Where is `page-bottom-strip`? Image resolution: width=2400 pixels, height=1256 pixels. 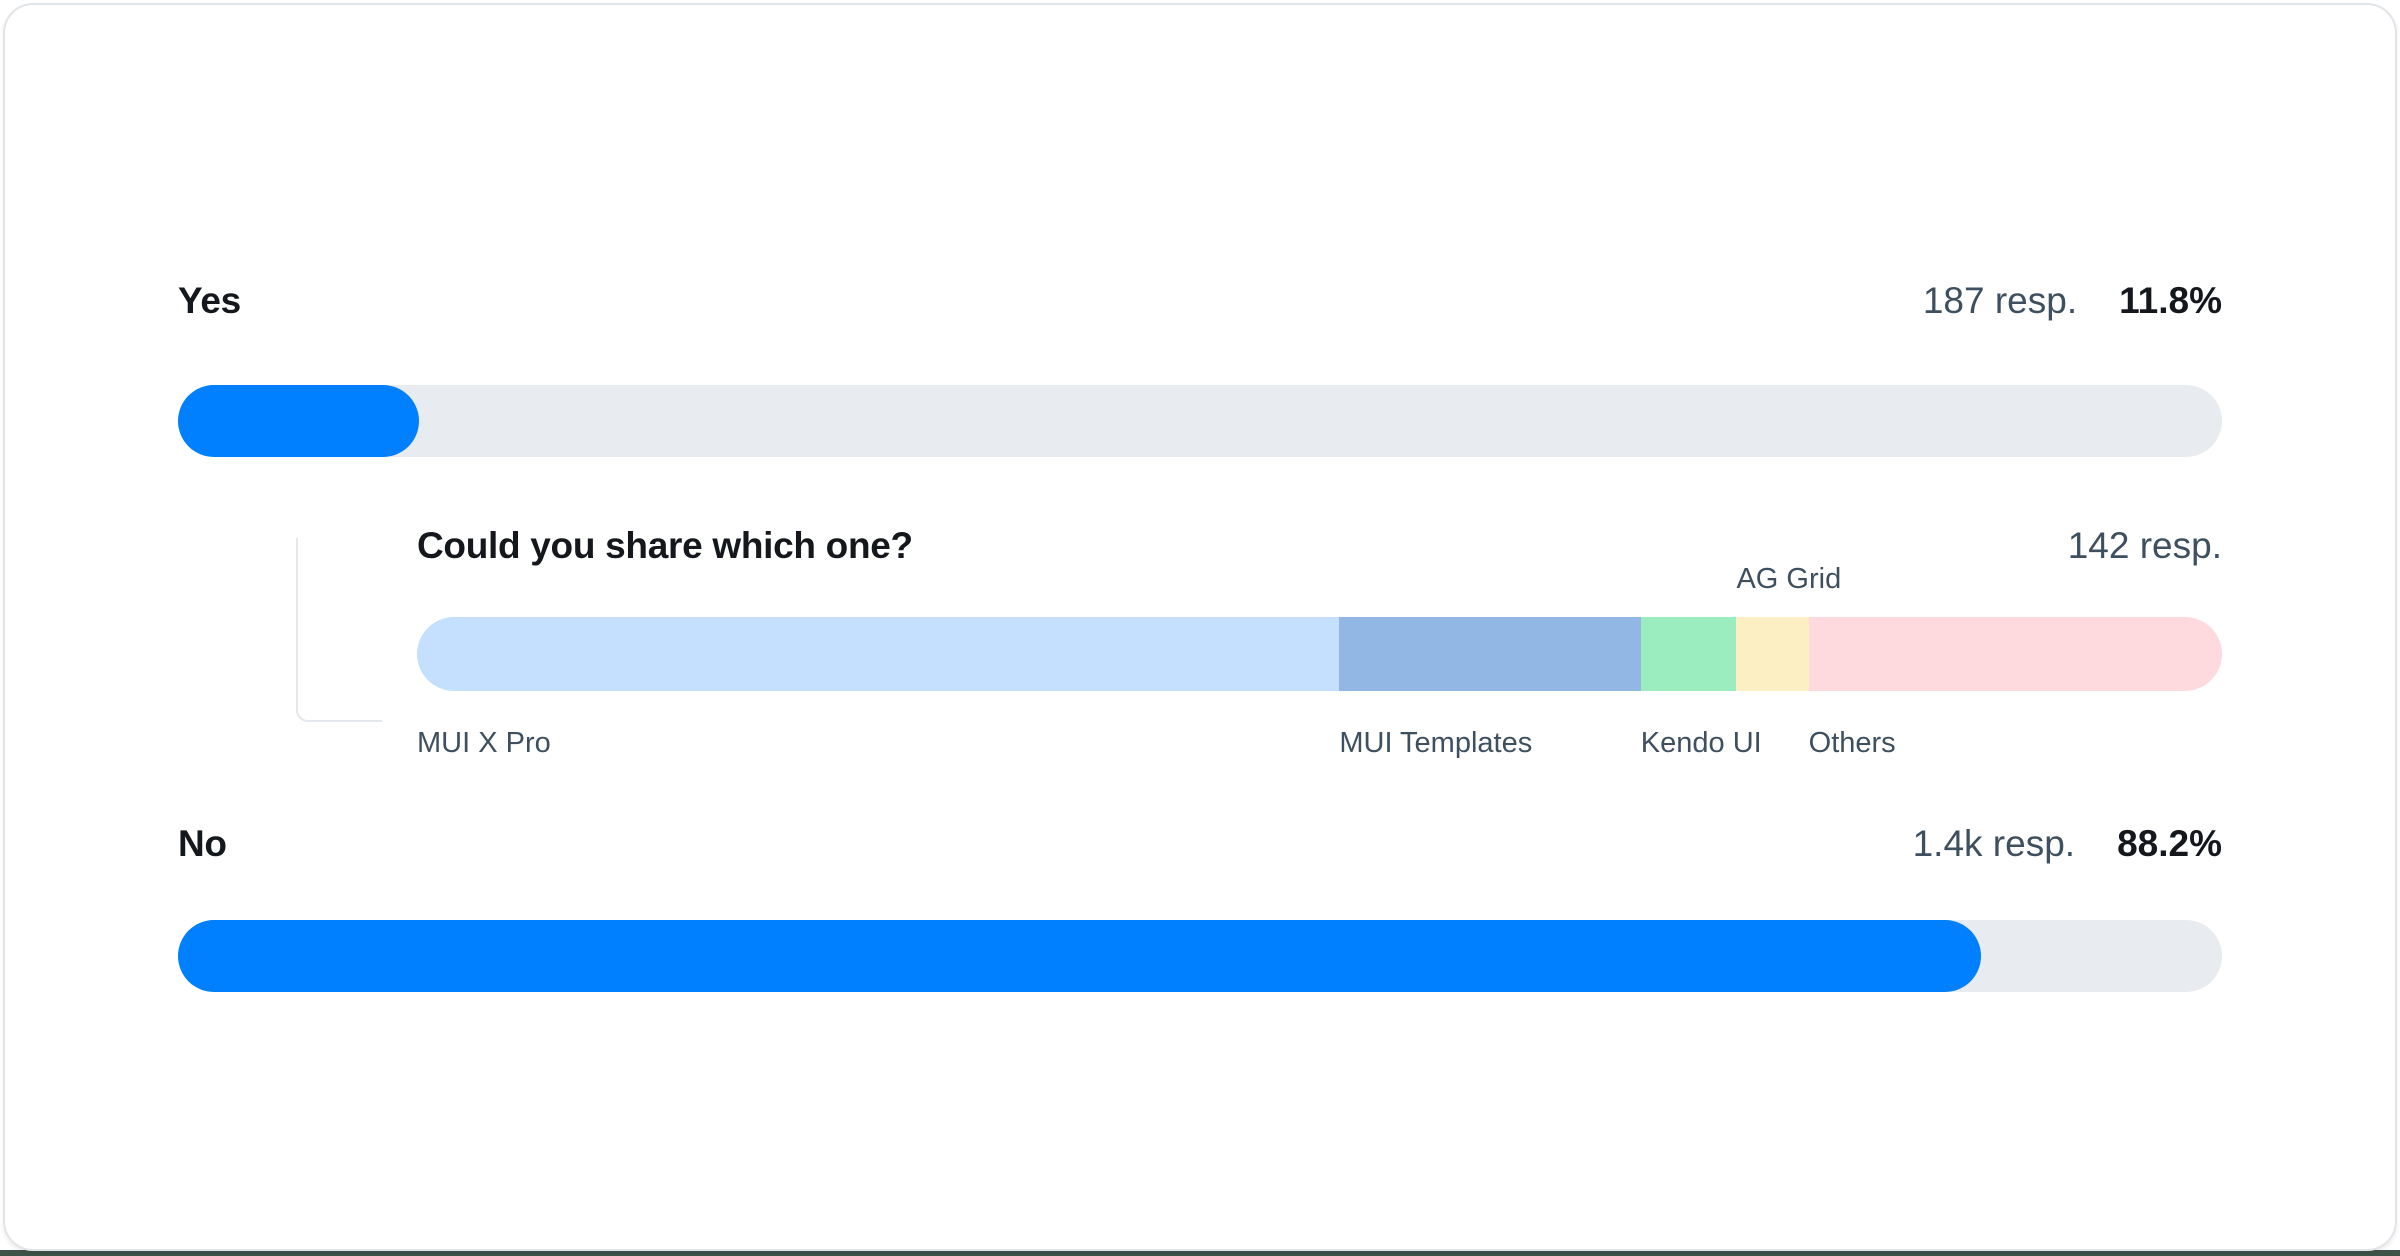 page-bottom-strip is located at coordinates (1200, 1253).